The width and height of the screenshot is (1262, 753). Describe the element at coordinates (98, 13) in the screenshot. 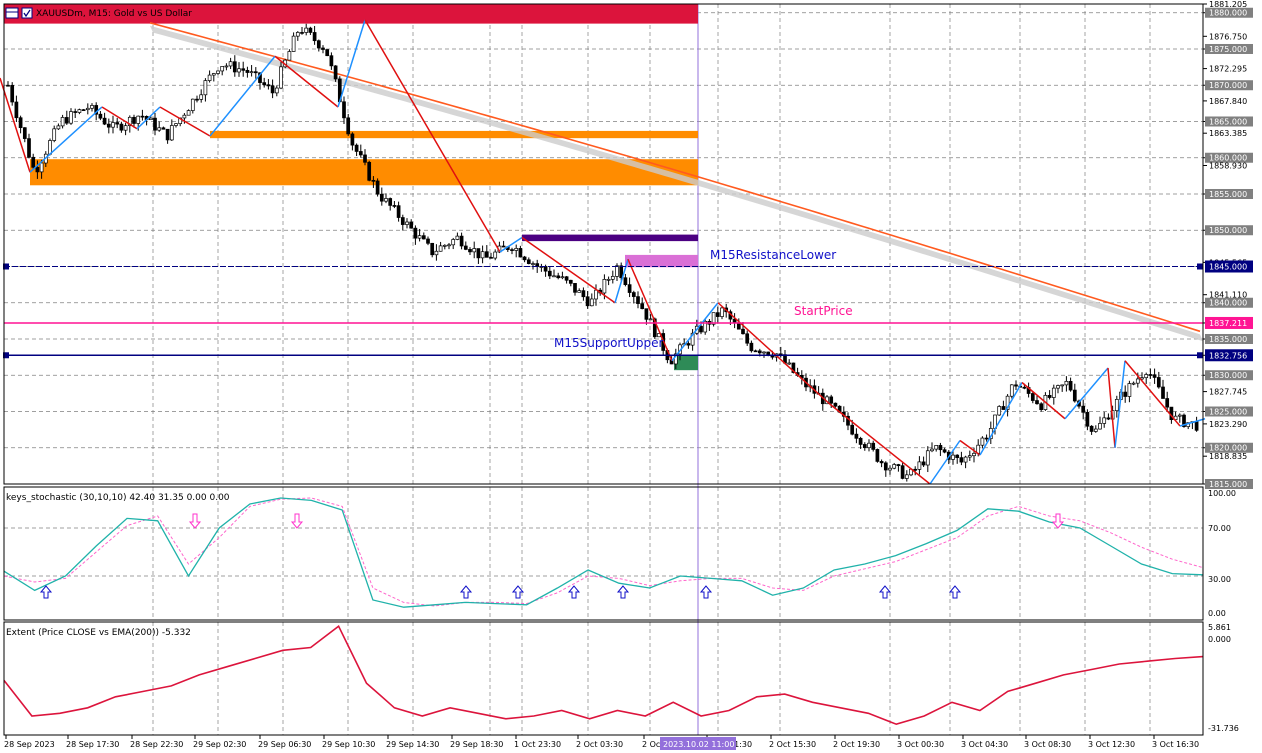

I see `toolbar: XAUUSDm, M15: Gold vs US Dollar` at that location.